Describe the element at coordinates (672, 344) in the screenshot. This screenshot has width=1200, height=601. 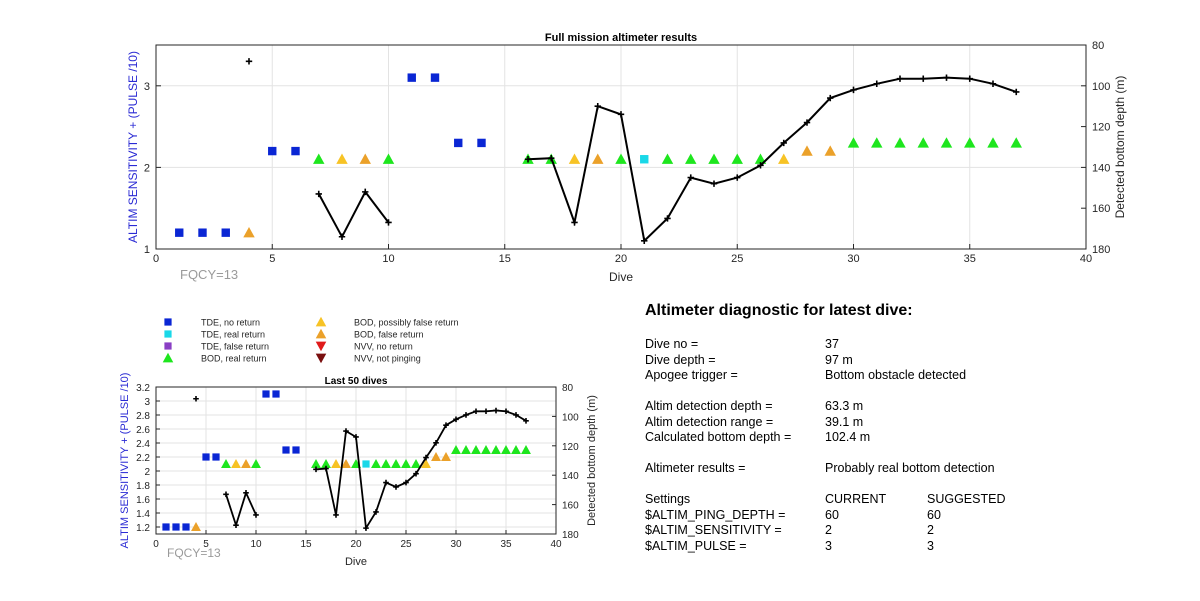
I see `dive-no-label: Dive no =` at that location.